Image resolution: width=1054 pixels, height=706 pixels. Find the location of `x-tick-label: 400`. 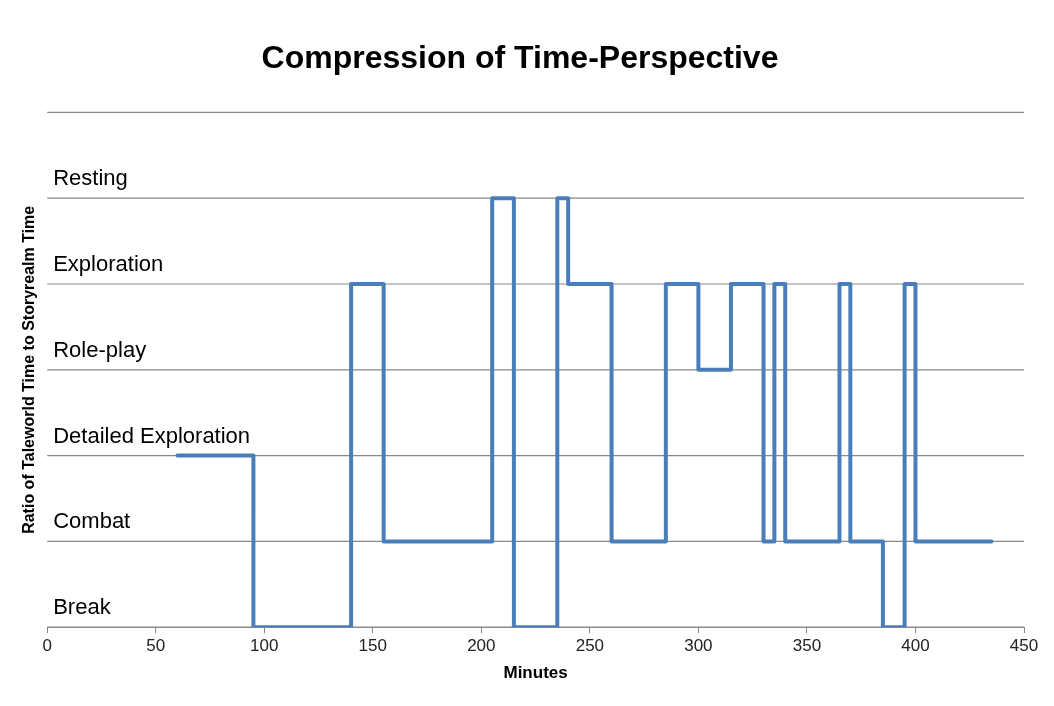

x-tick-label: 400 is located at coordinates (915, 646).